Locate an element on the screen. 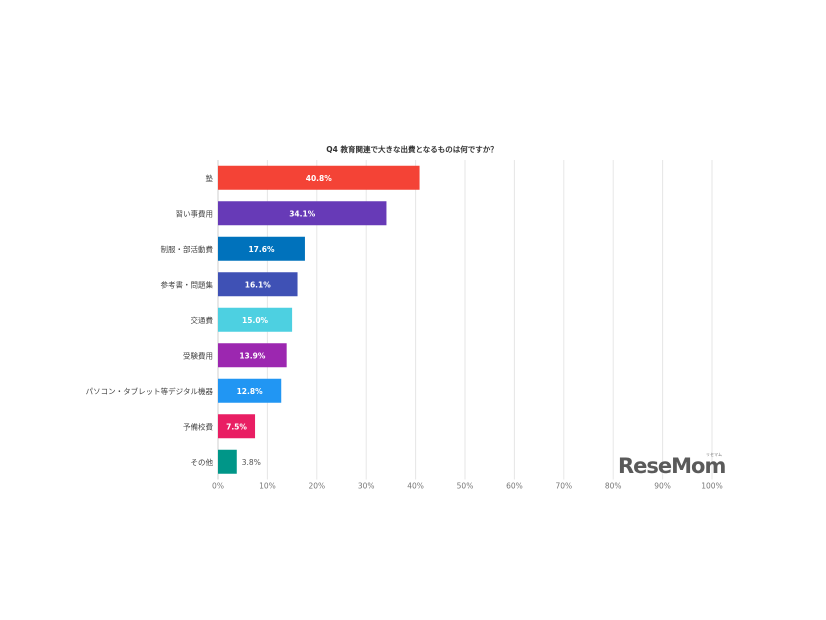 This screenshot has height=620, width=826. resemom-logo: リセマム ReseMom is located at coordinates (673, 467).